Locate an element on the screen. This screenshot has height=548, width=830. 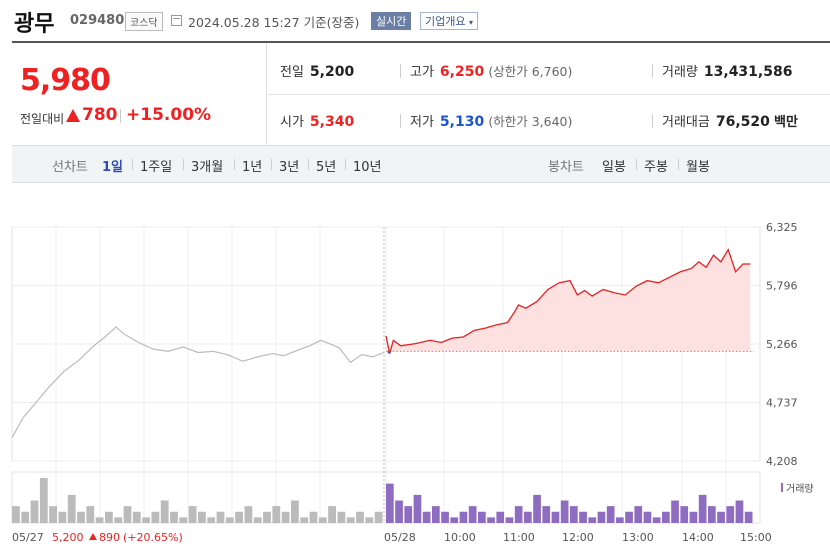
volume-legend-label: 거래량 is located at coordinates (800, 489).